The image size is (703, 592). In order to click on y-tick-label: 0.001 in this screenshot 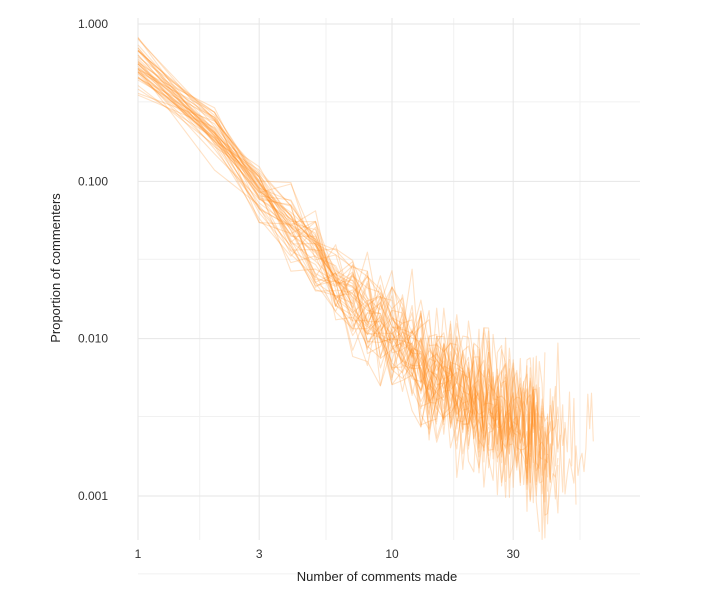, I will do `click(93, 496)`.